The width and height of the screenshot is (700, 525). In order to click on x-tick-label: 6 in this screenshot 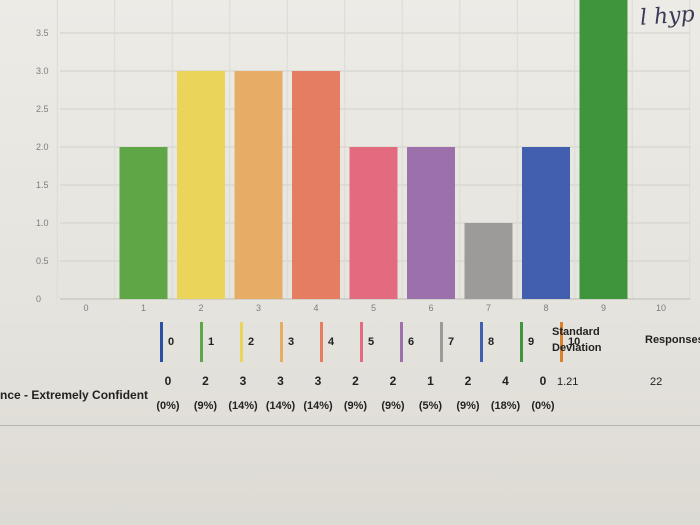, I will do `click(430, 308)`.